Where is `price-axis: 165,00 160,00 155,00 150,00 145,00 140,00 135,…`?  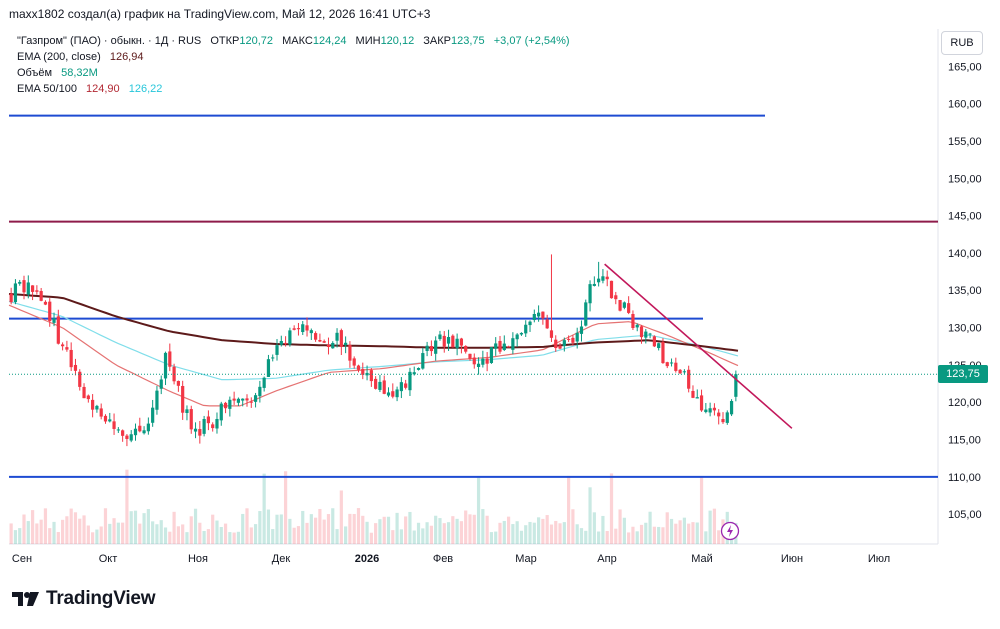
price-axis: 165,00 160,00 155,00 150,00 145,00 140,00 135,… is located at coordinates (965, 291).